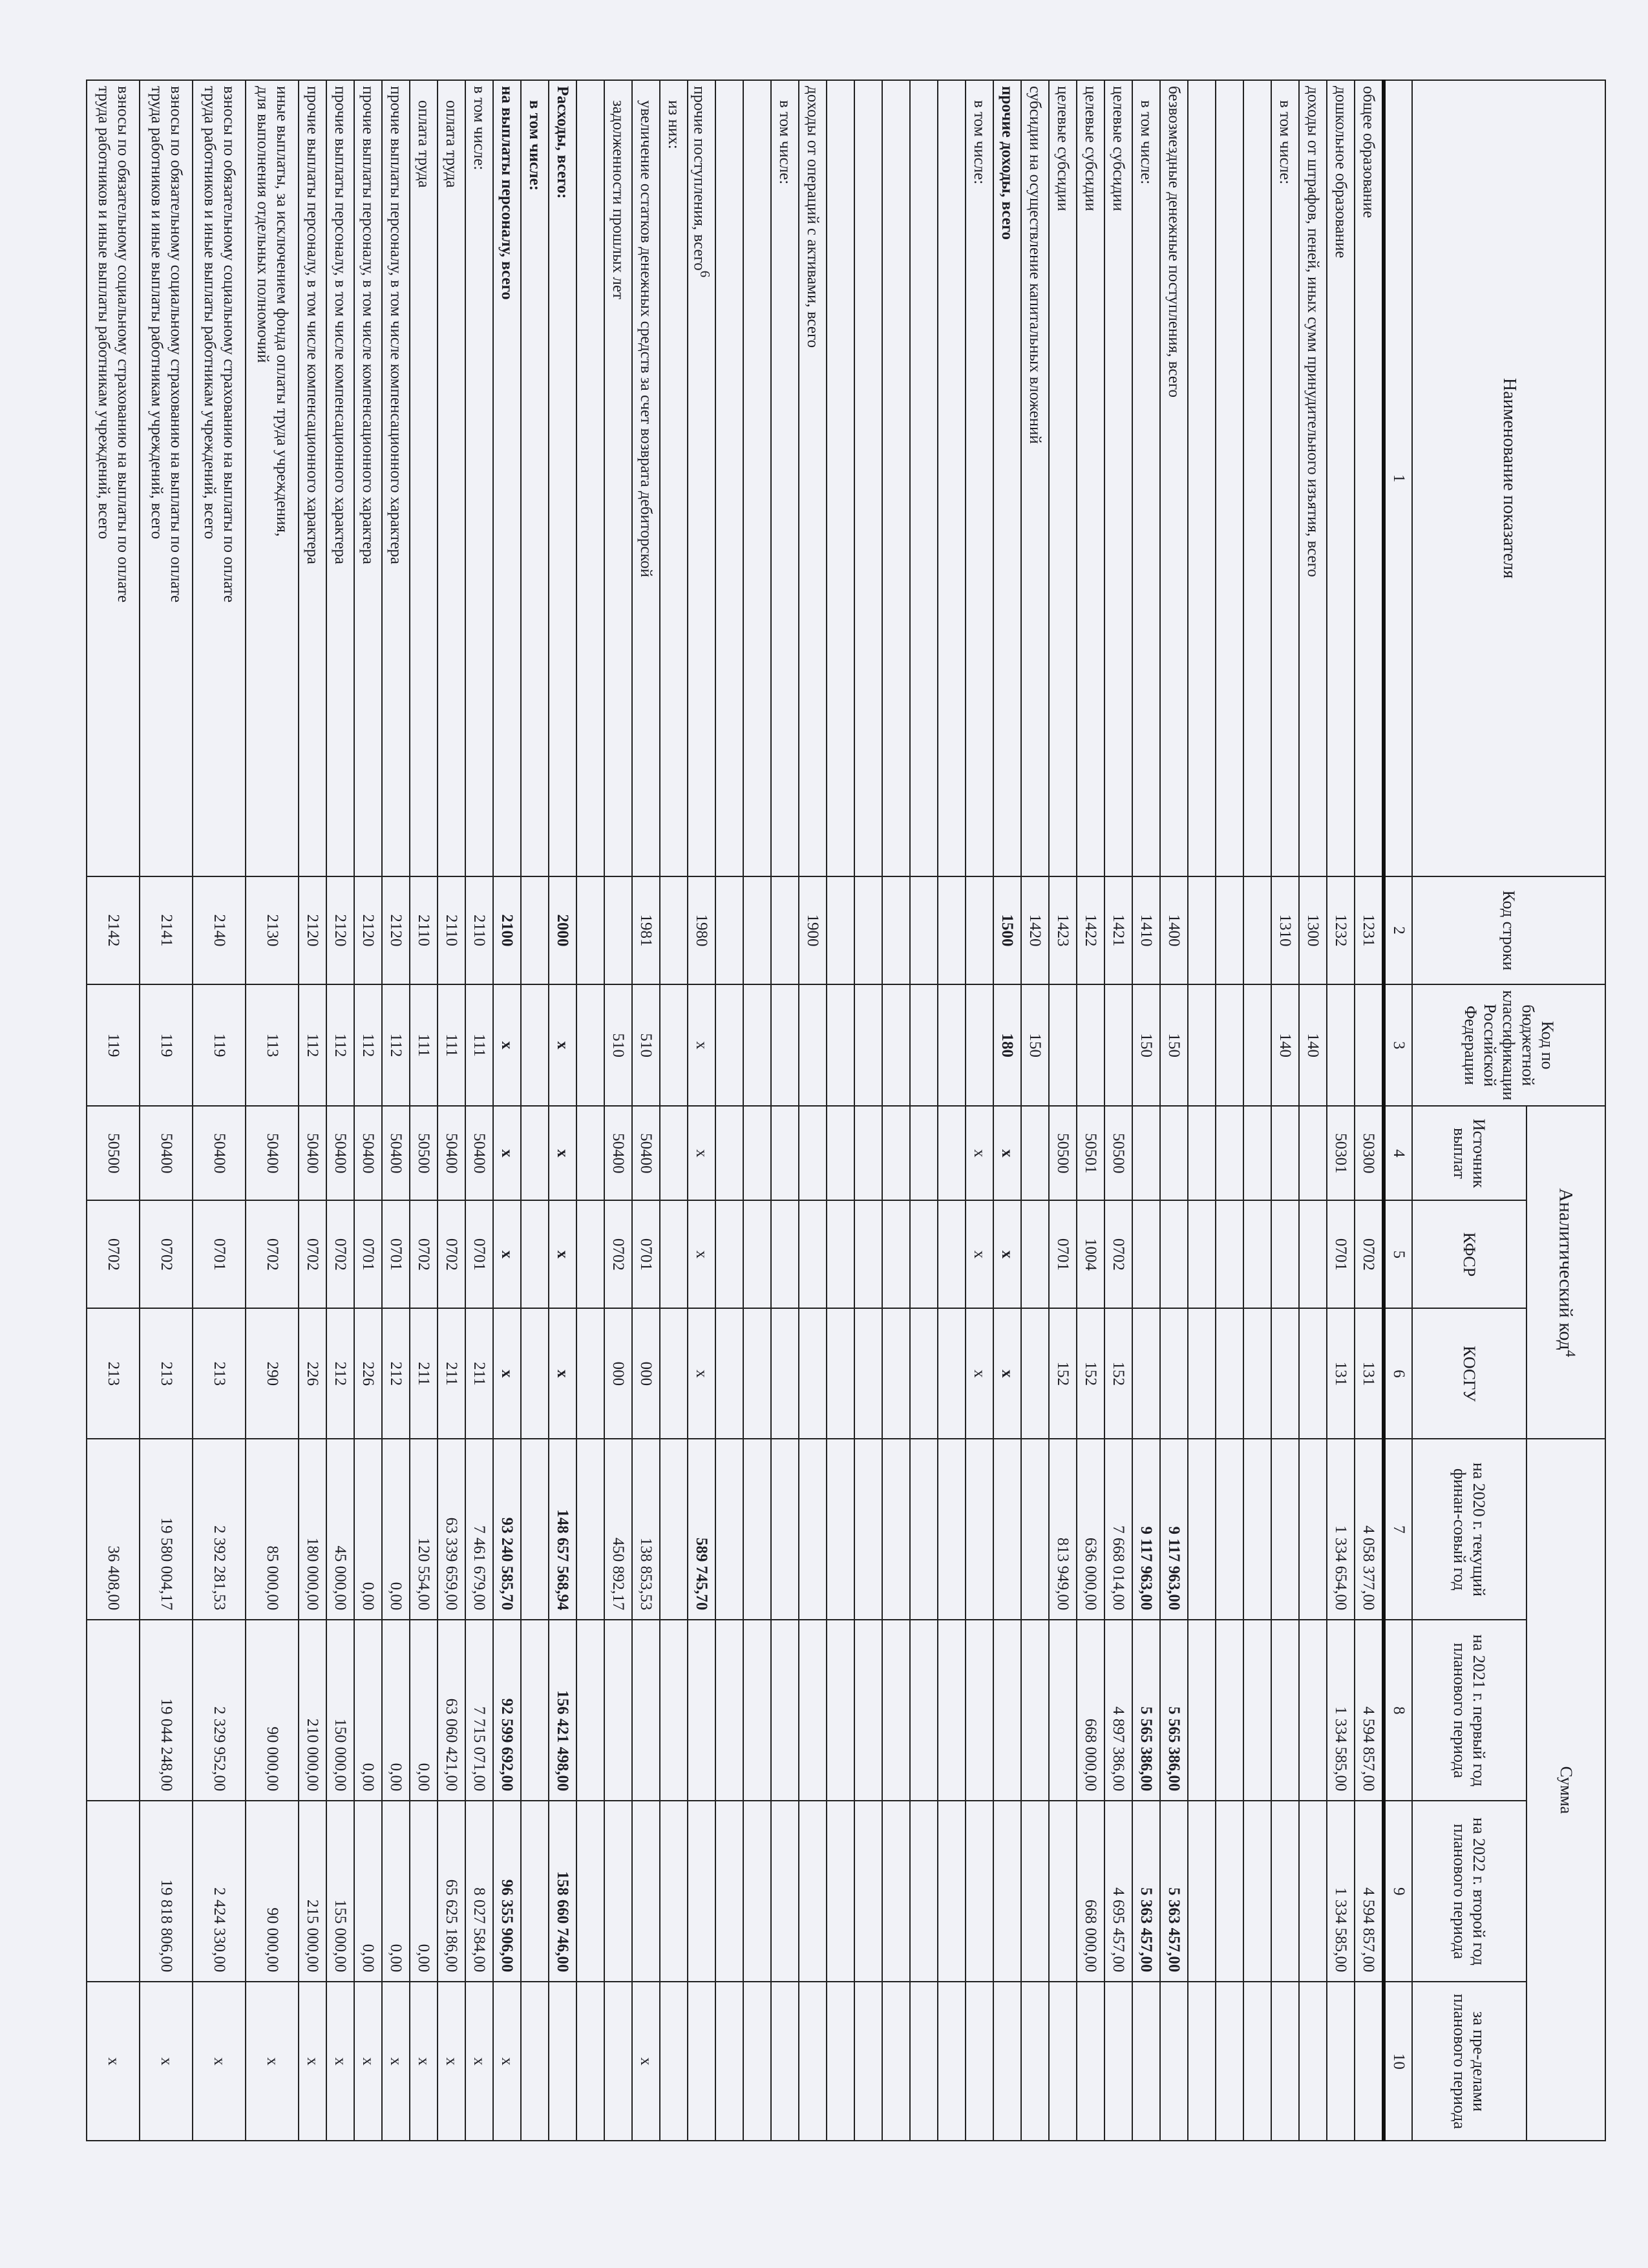 Image resolution: width=1648 pixels, height=2268 pixels. I want to click on source-code: 50500, so click(1063, 1153).